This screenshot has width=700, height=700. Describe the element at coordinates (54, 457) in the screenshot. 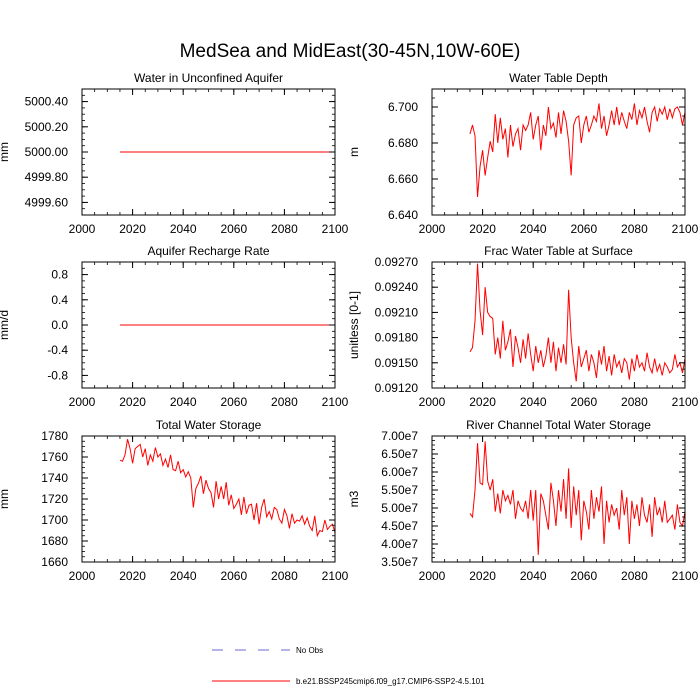

I see `y-tick-label: 1760` at that location.